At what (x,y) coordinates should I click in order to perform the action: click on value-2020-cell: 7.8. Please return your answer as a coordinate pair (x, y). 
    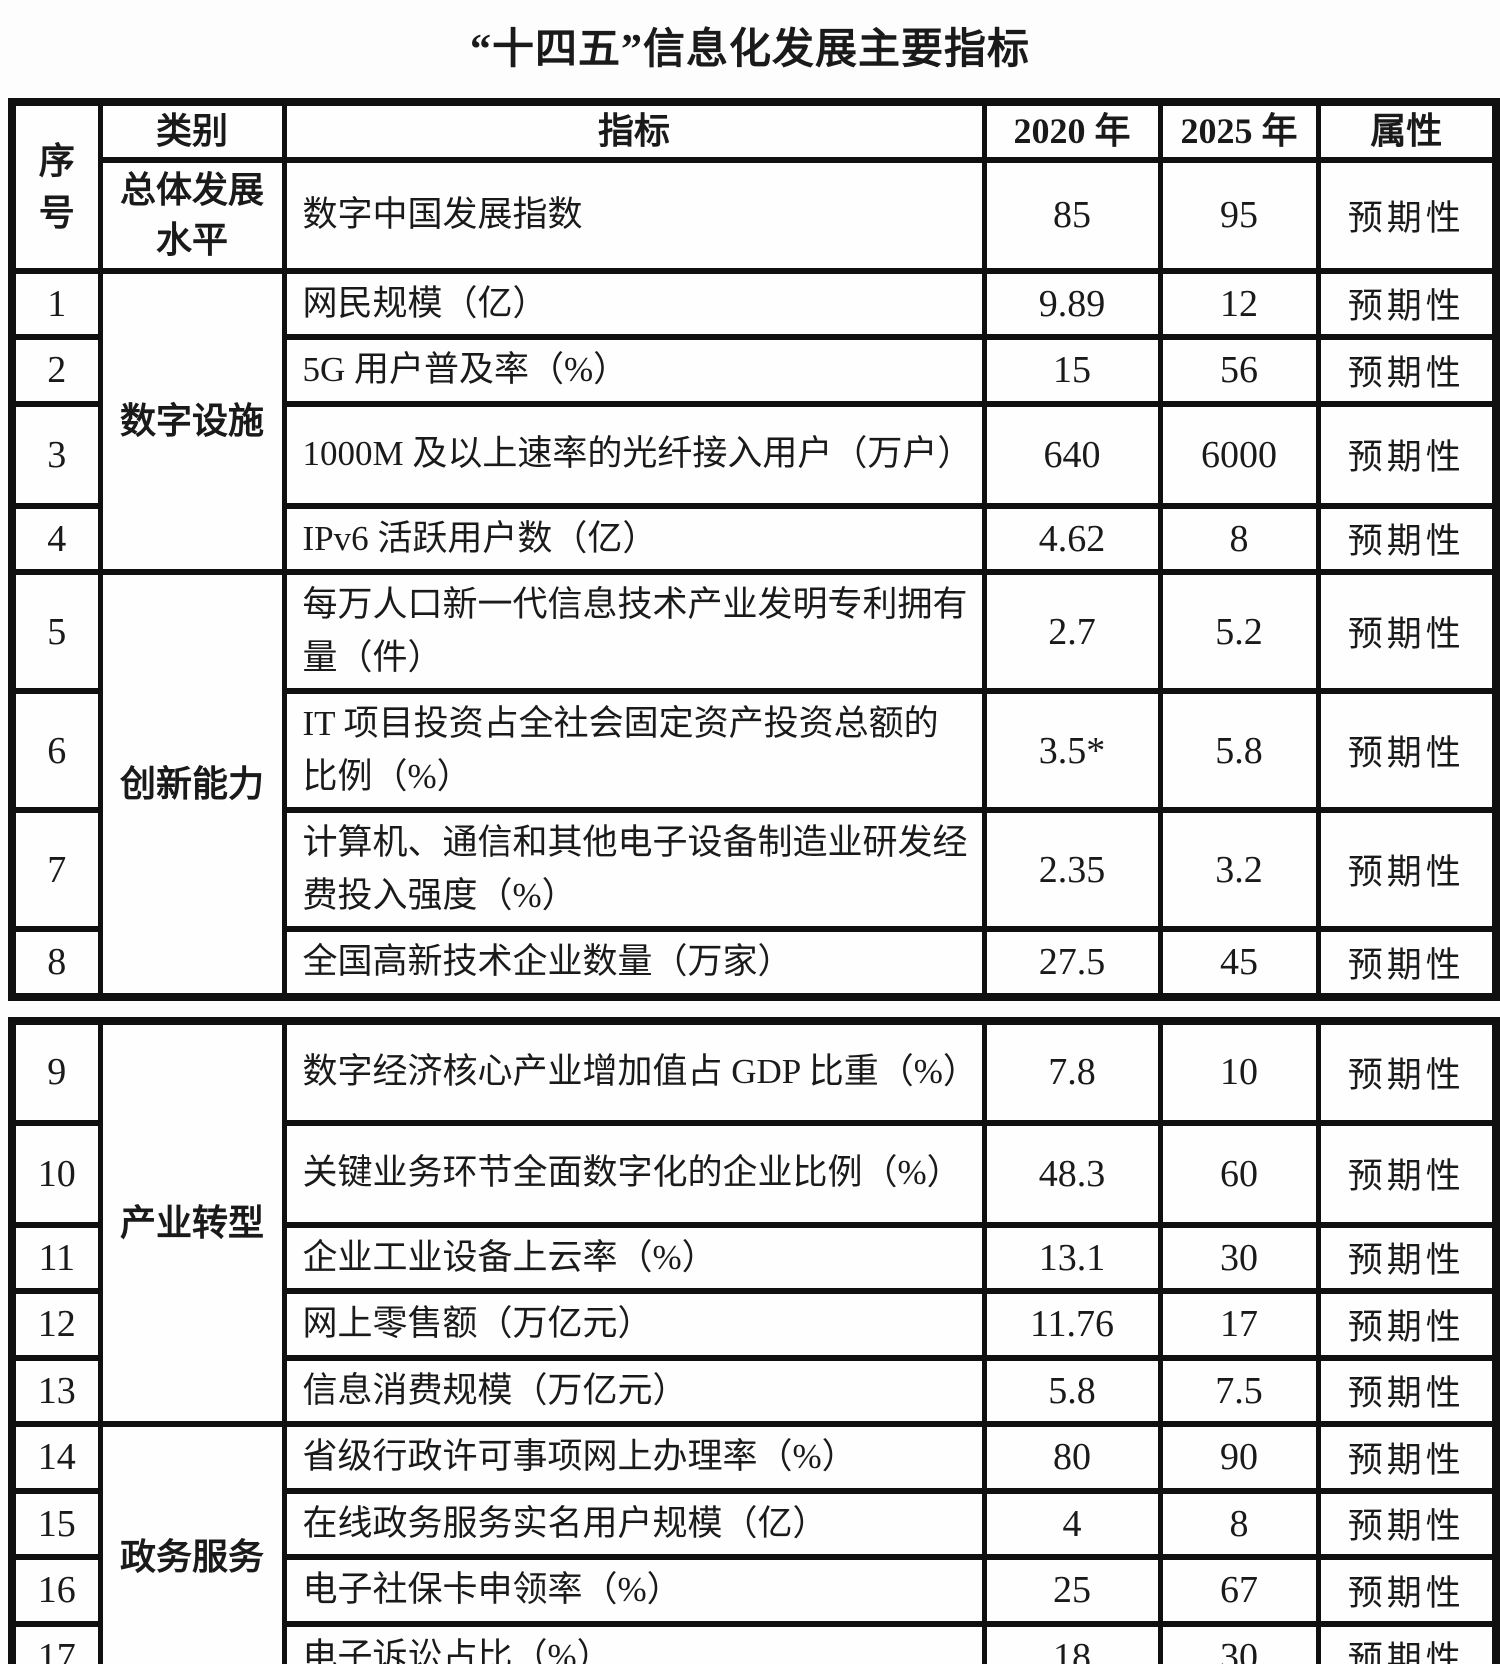
    Looking at the image, I should click on (1072, 1071).